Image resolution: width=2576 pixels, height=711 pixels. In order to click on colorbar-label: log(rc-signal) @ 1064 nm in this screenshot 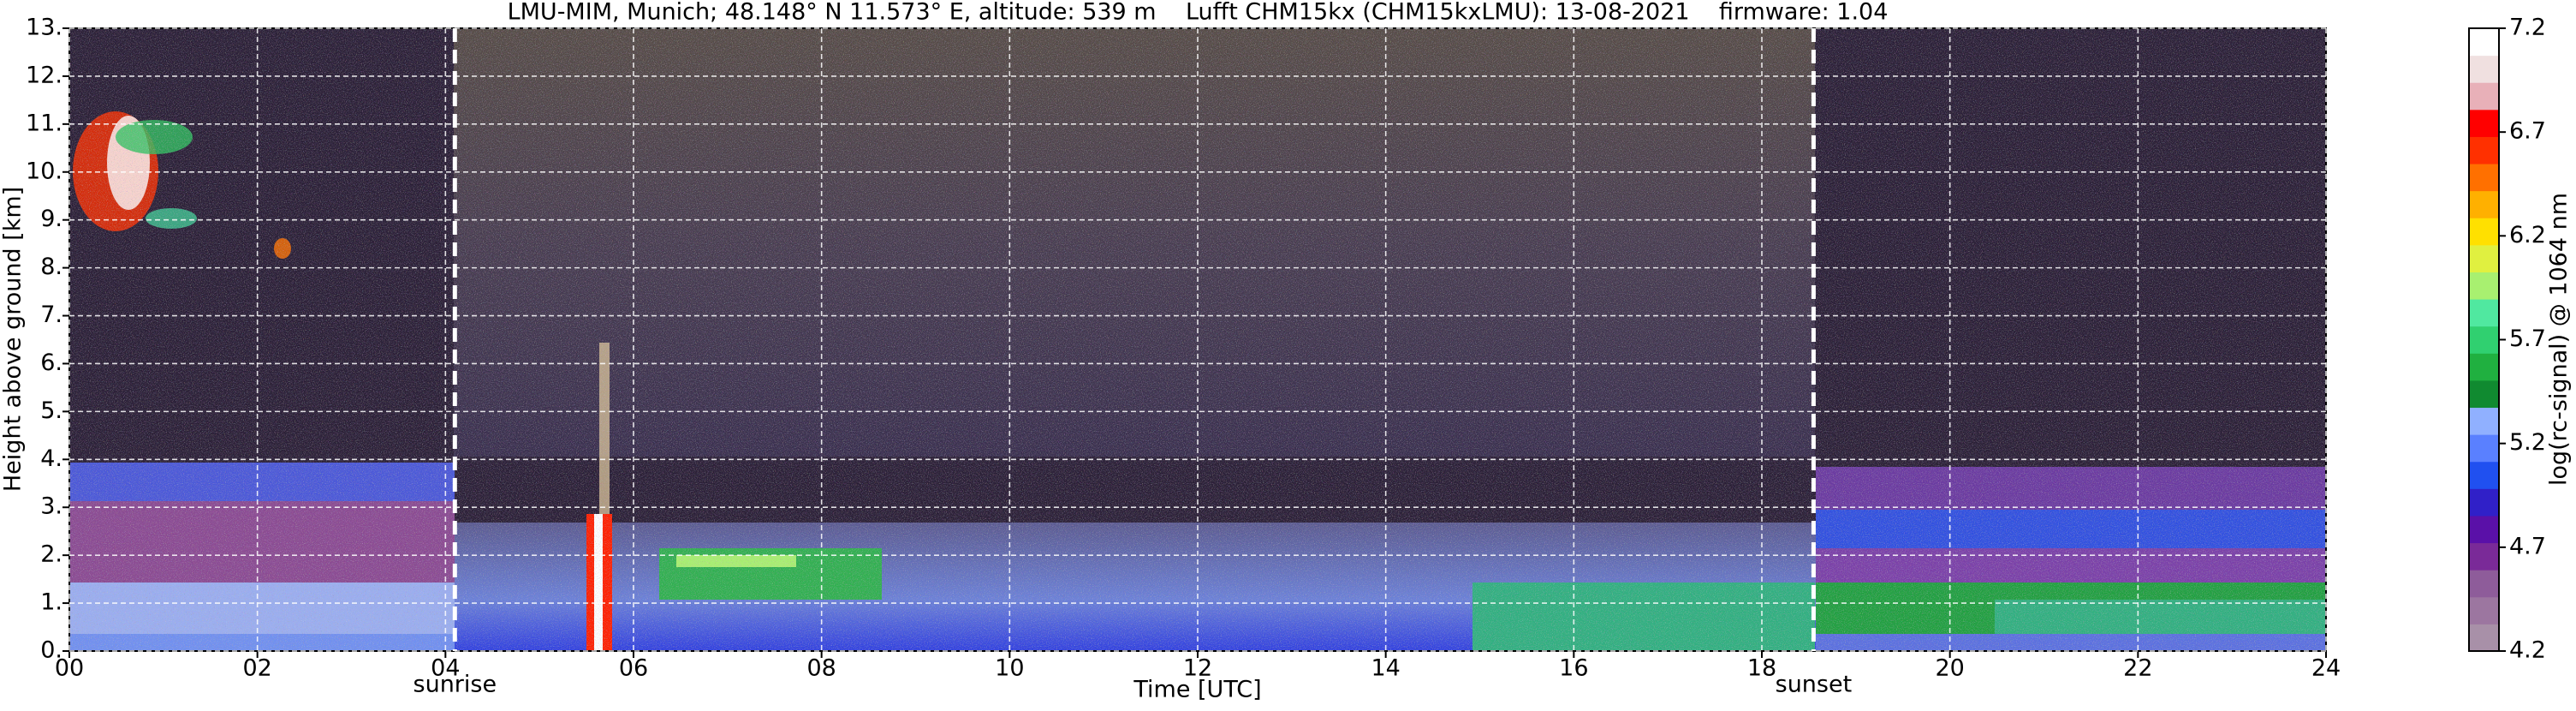, I will do `click(2559, 340)`.